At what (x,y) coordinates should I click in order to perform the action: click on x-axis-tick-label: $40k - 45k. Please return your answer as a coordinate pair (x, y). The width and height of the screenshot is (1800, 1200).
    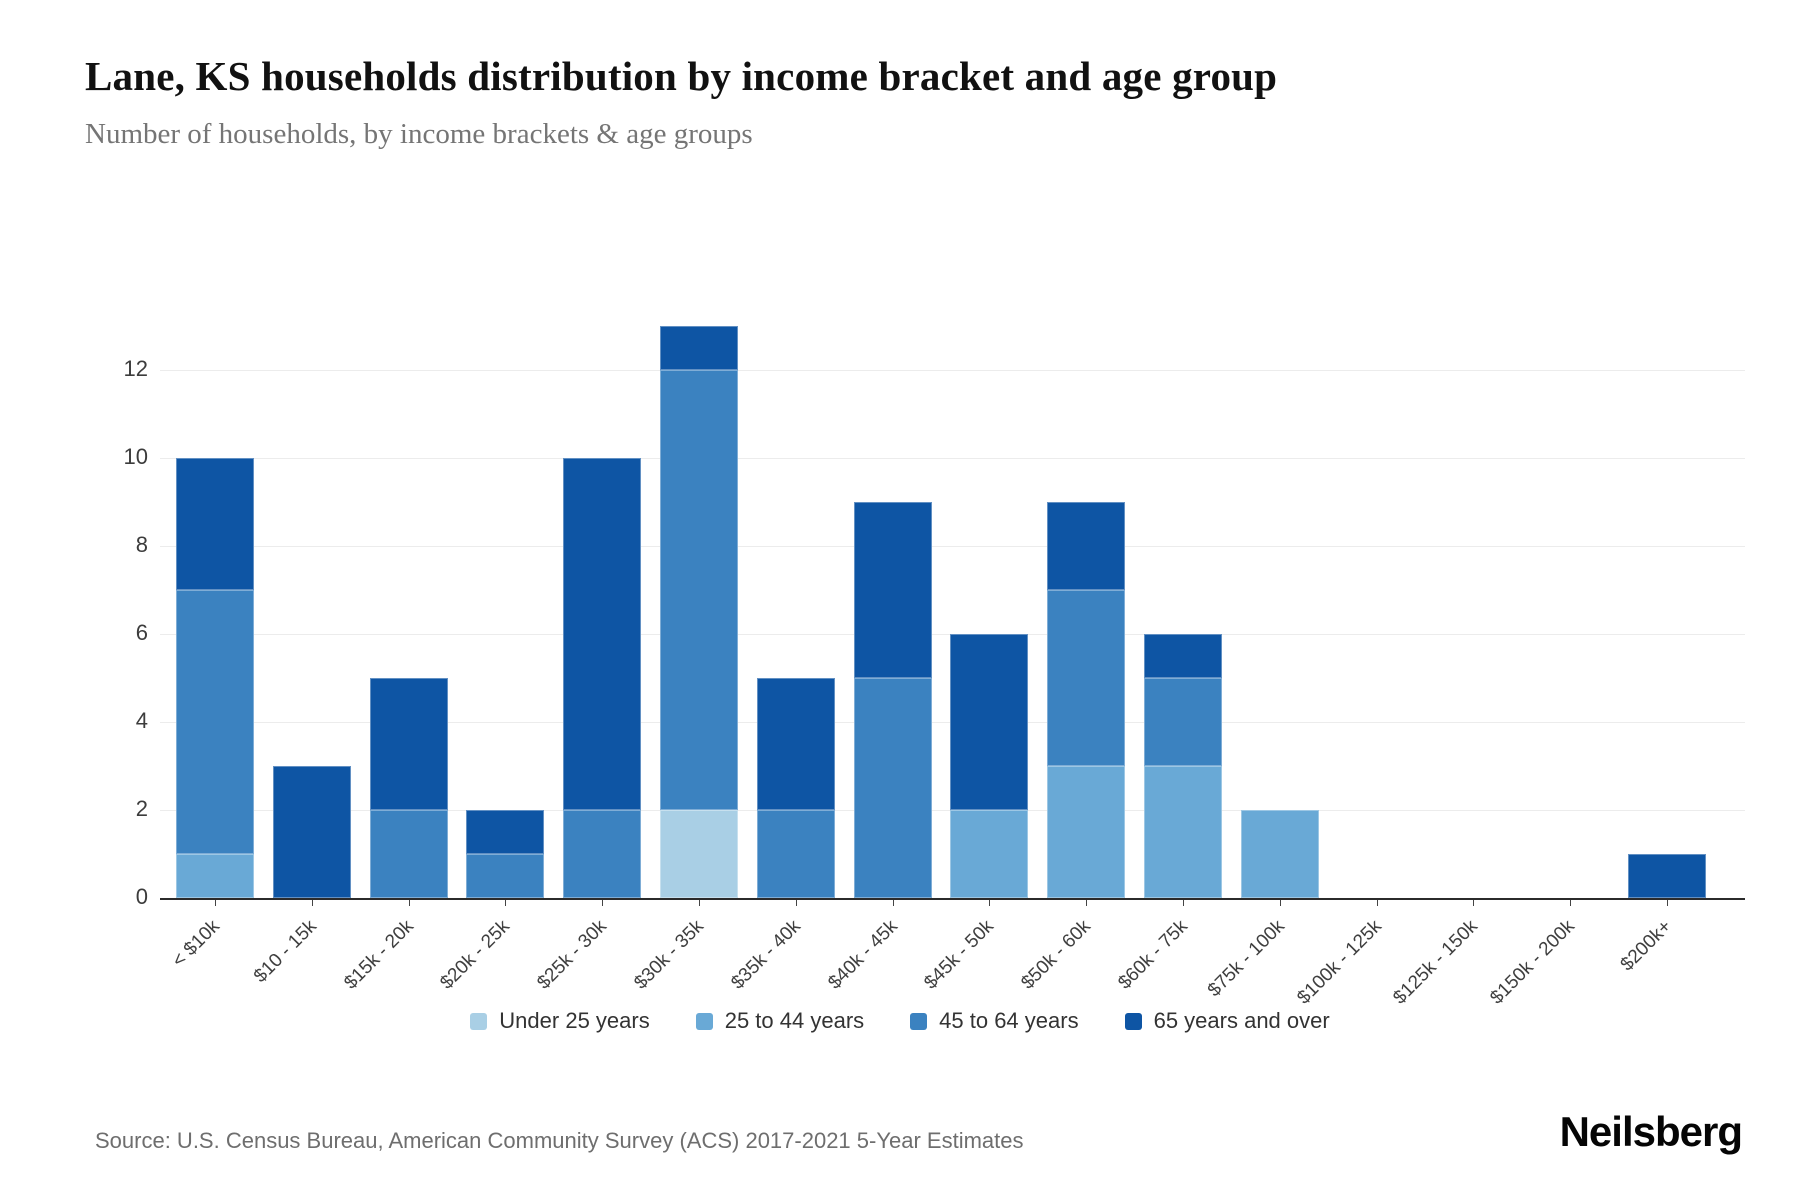
    Looking at the image, I should click on (862, 955).